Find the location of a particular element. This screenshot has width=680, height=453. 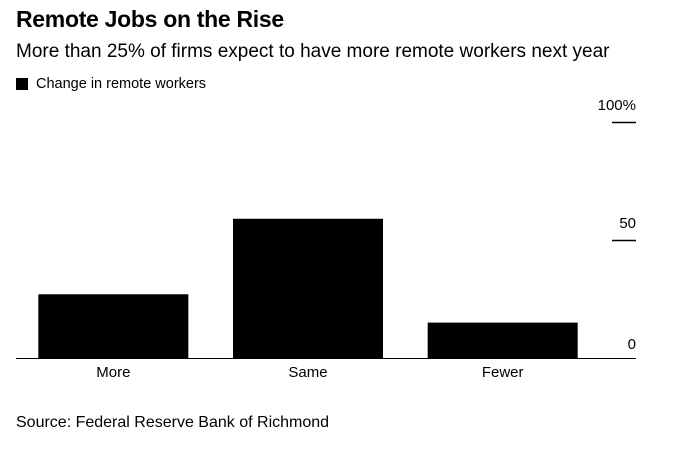

y-tick-label-50: 50 is located at coordinates (627, 223).